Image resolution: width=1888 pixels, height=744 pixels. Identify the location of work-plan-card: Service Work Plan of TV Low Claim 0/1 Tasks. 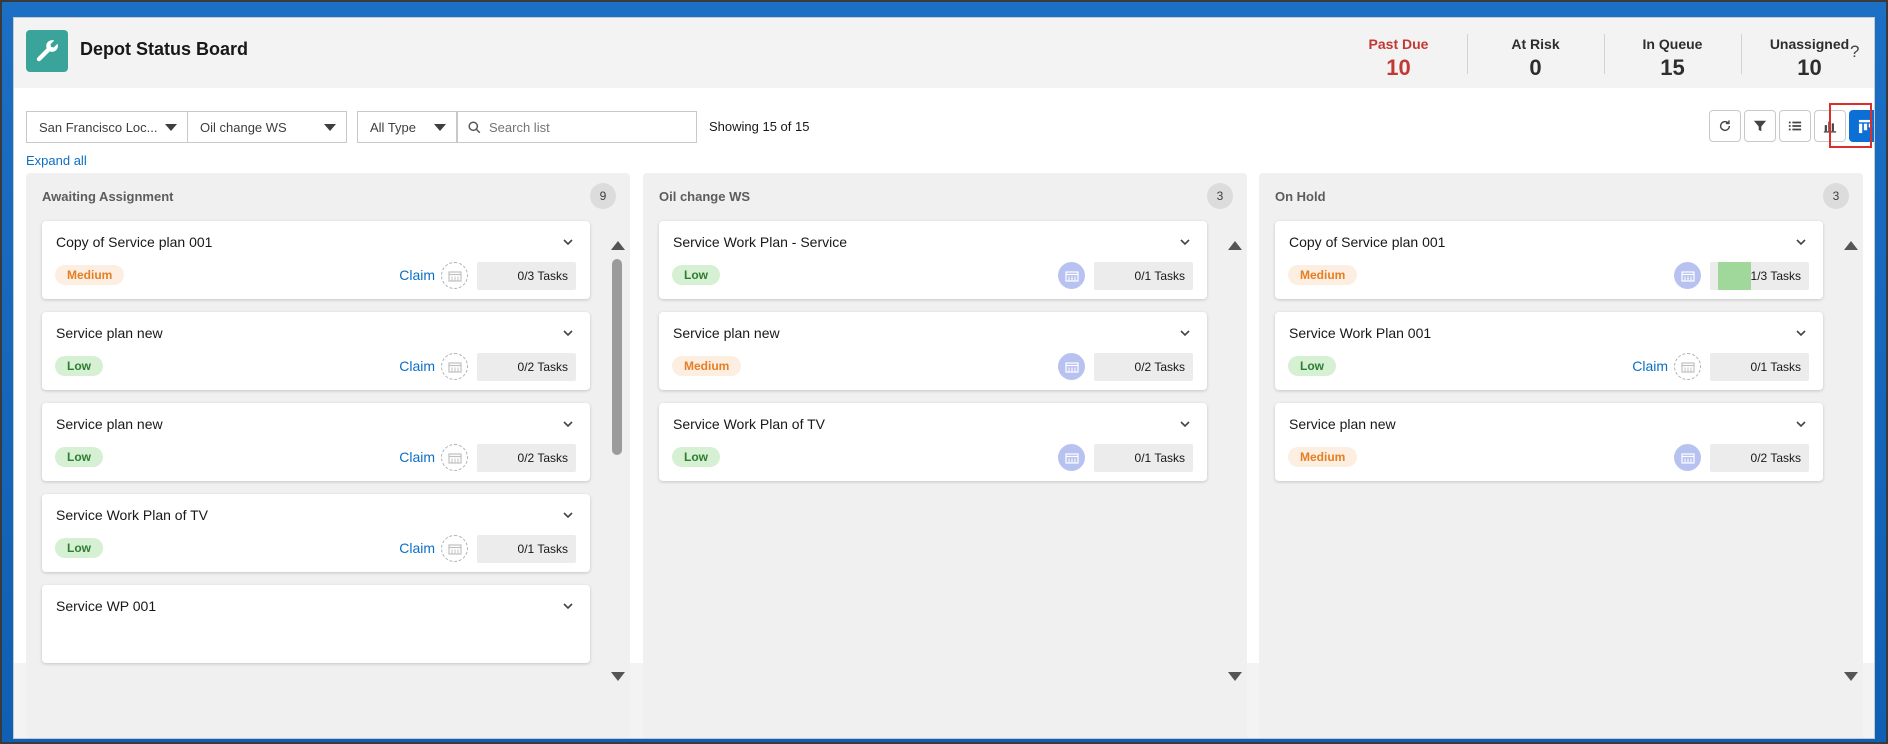
(316, 533).